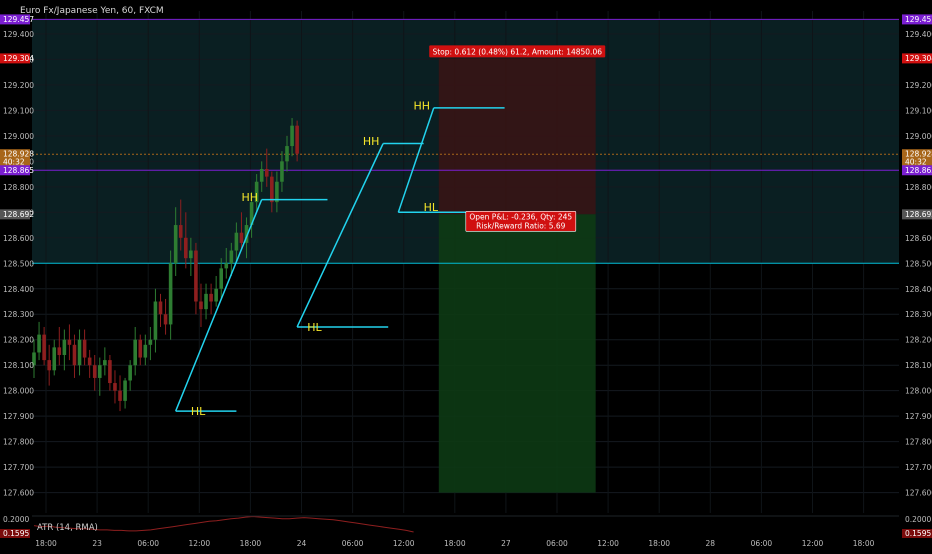 The image size is (932, 554). Describe the element at coordinates (97, 543) in the screenshot. I see `x-tick-label: 23` at that location.